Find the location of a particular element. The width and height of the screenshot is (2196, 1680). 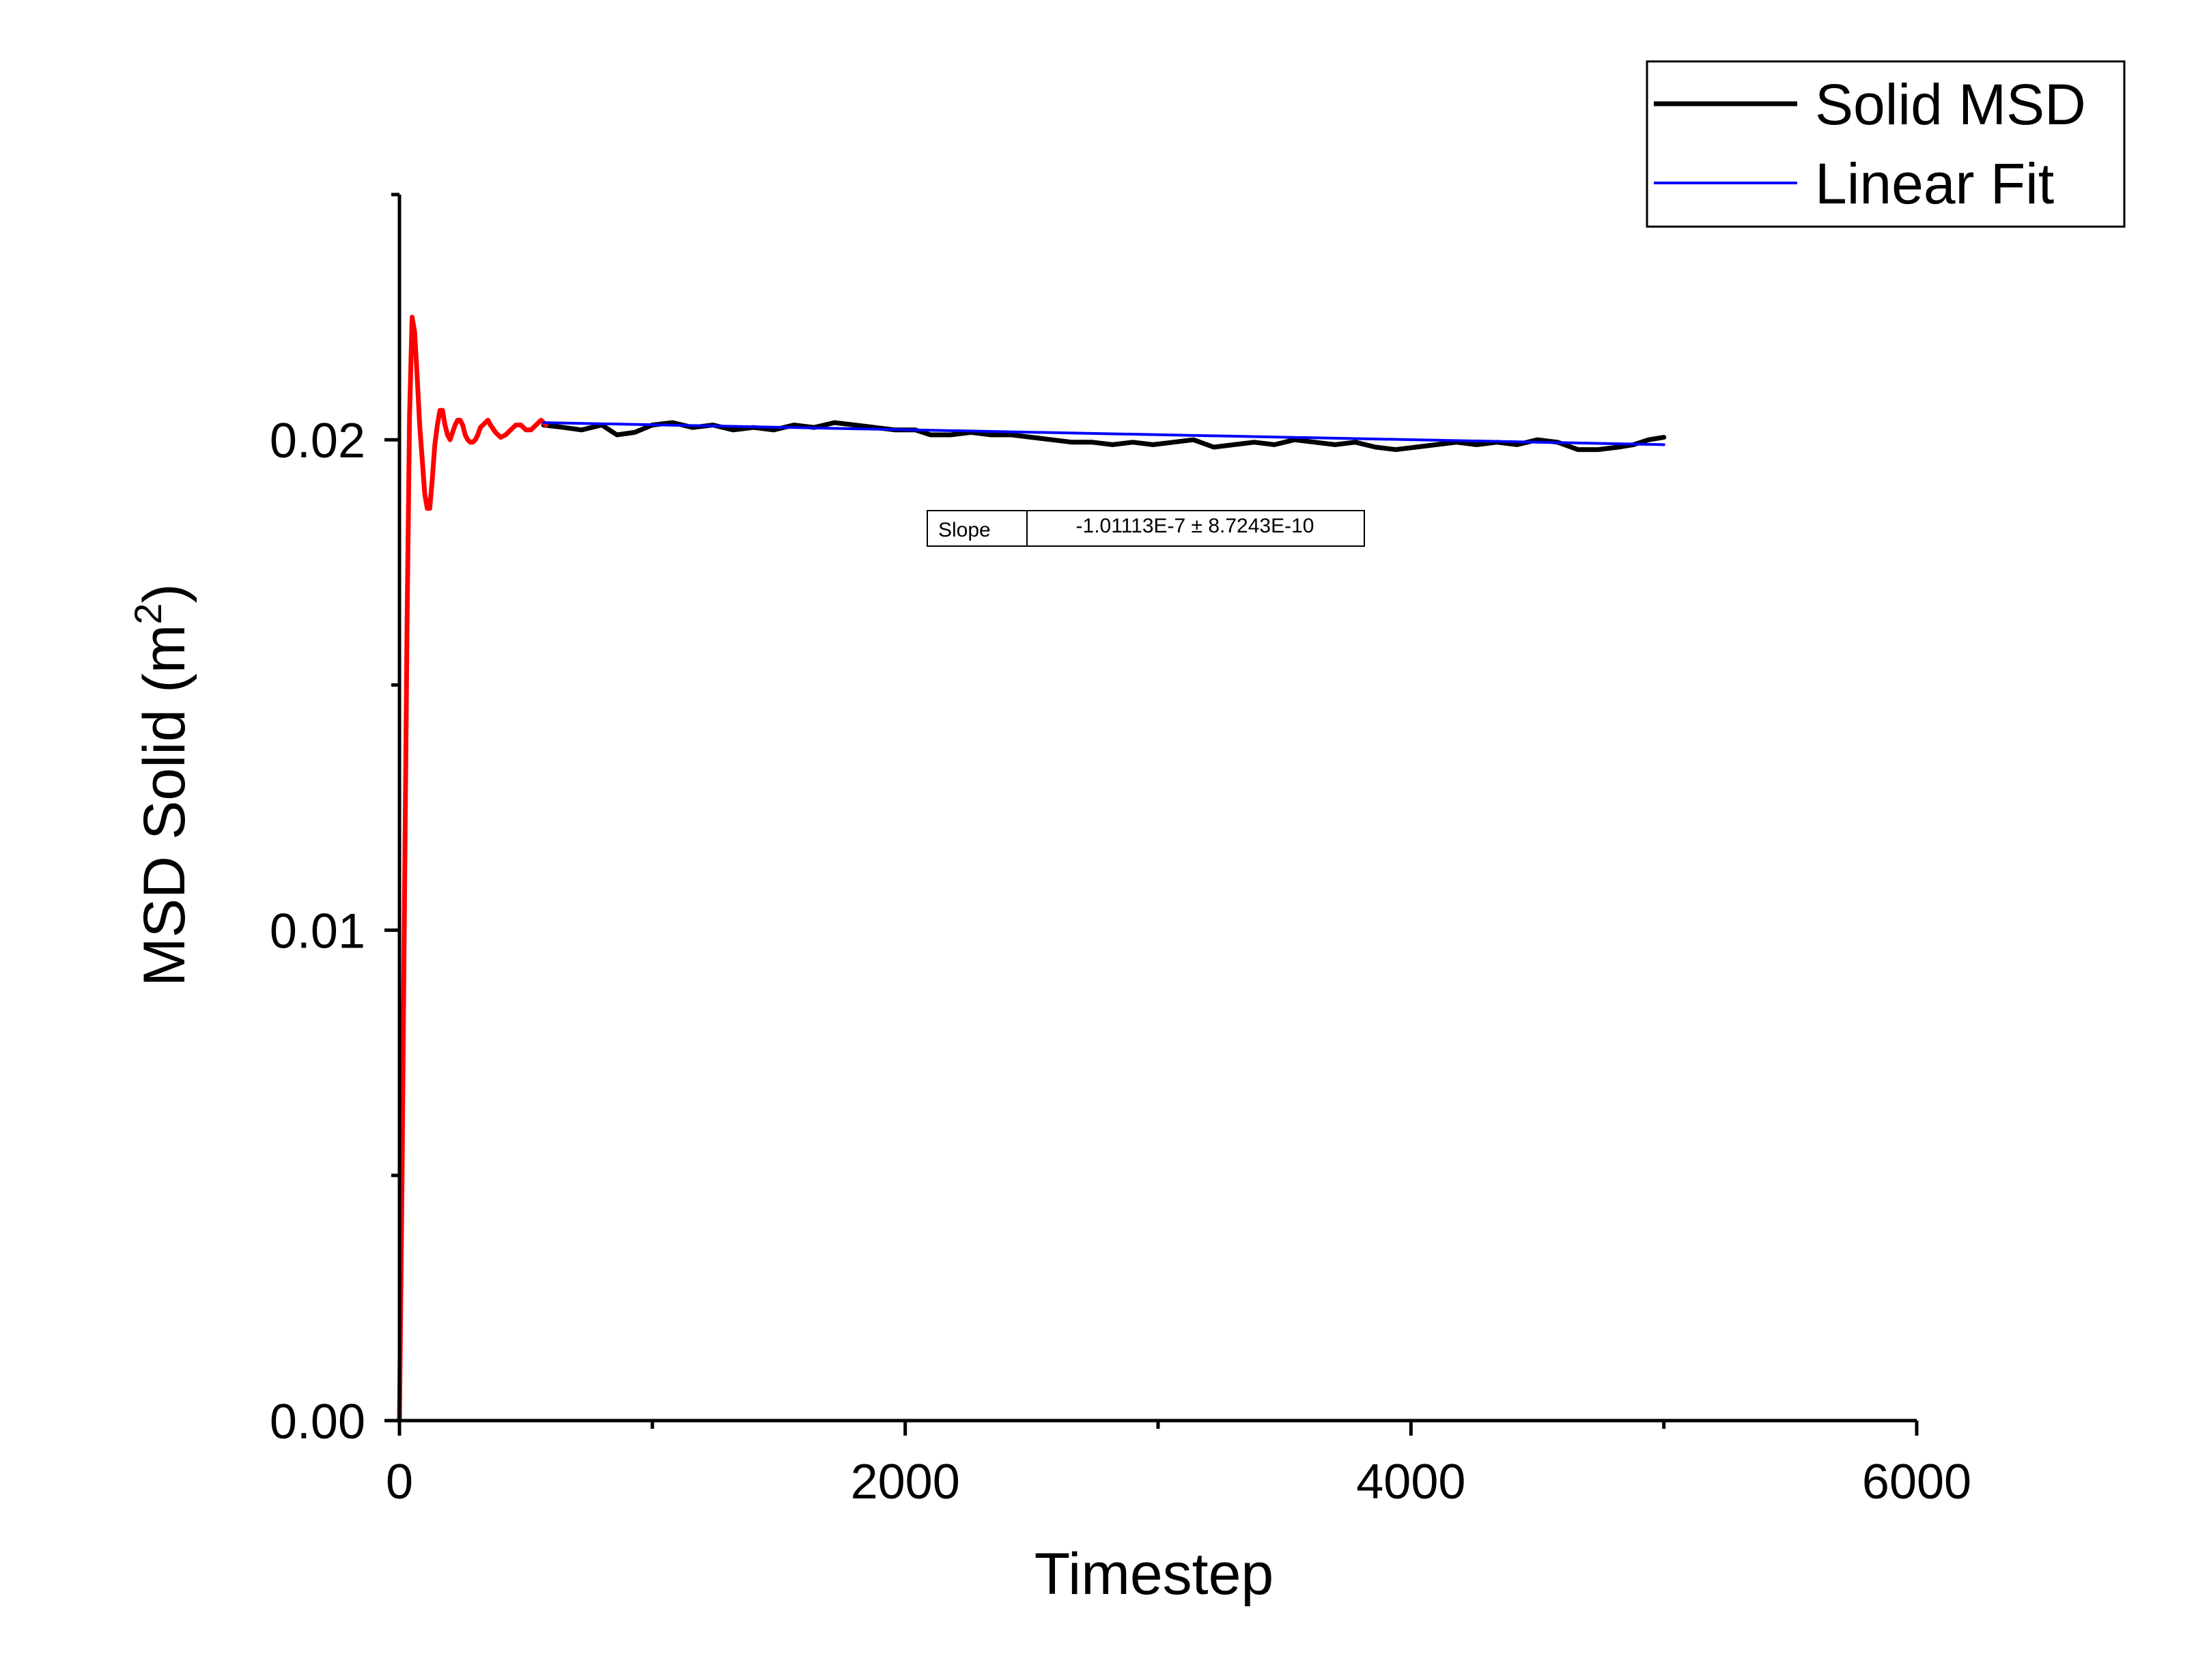

fit-annotation-box is located at coordinates (1146, 528).